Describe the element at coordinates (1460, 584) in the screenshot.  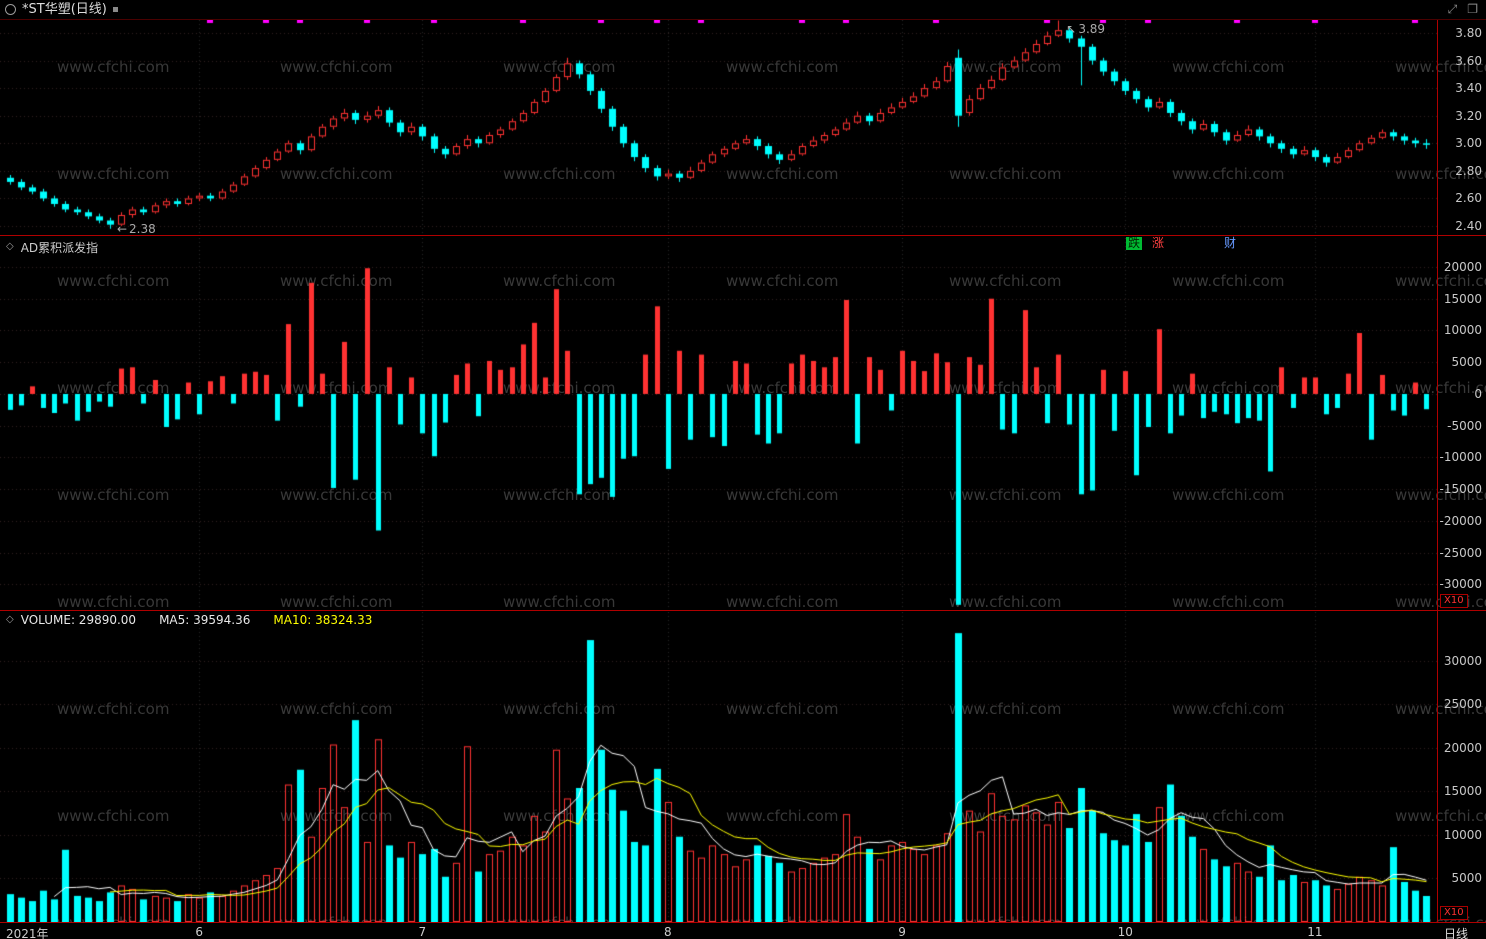
I see `axis-label: -30000` at that location.